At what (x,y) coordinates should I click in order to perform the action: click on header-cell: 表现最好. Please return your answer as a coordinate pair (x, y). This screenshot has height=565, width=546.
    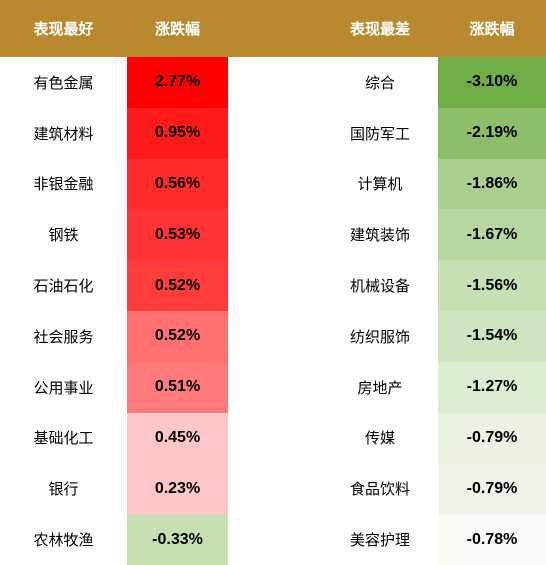
    Looking at the image, I should click on (63, 28).